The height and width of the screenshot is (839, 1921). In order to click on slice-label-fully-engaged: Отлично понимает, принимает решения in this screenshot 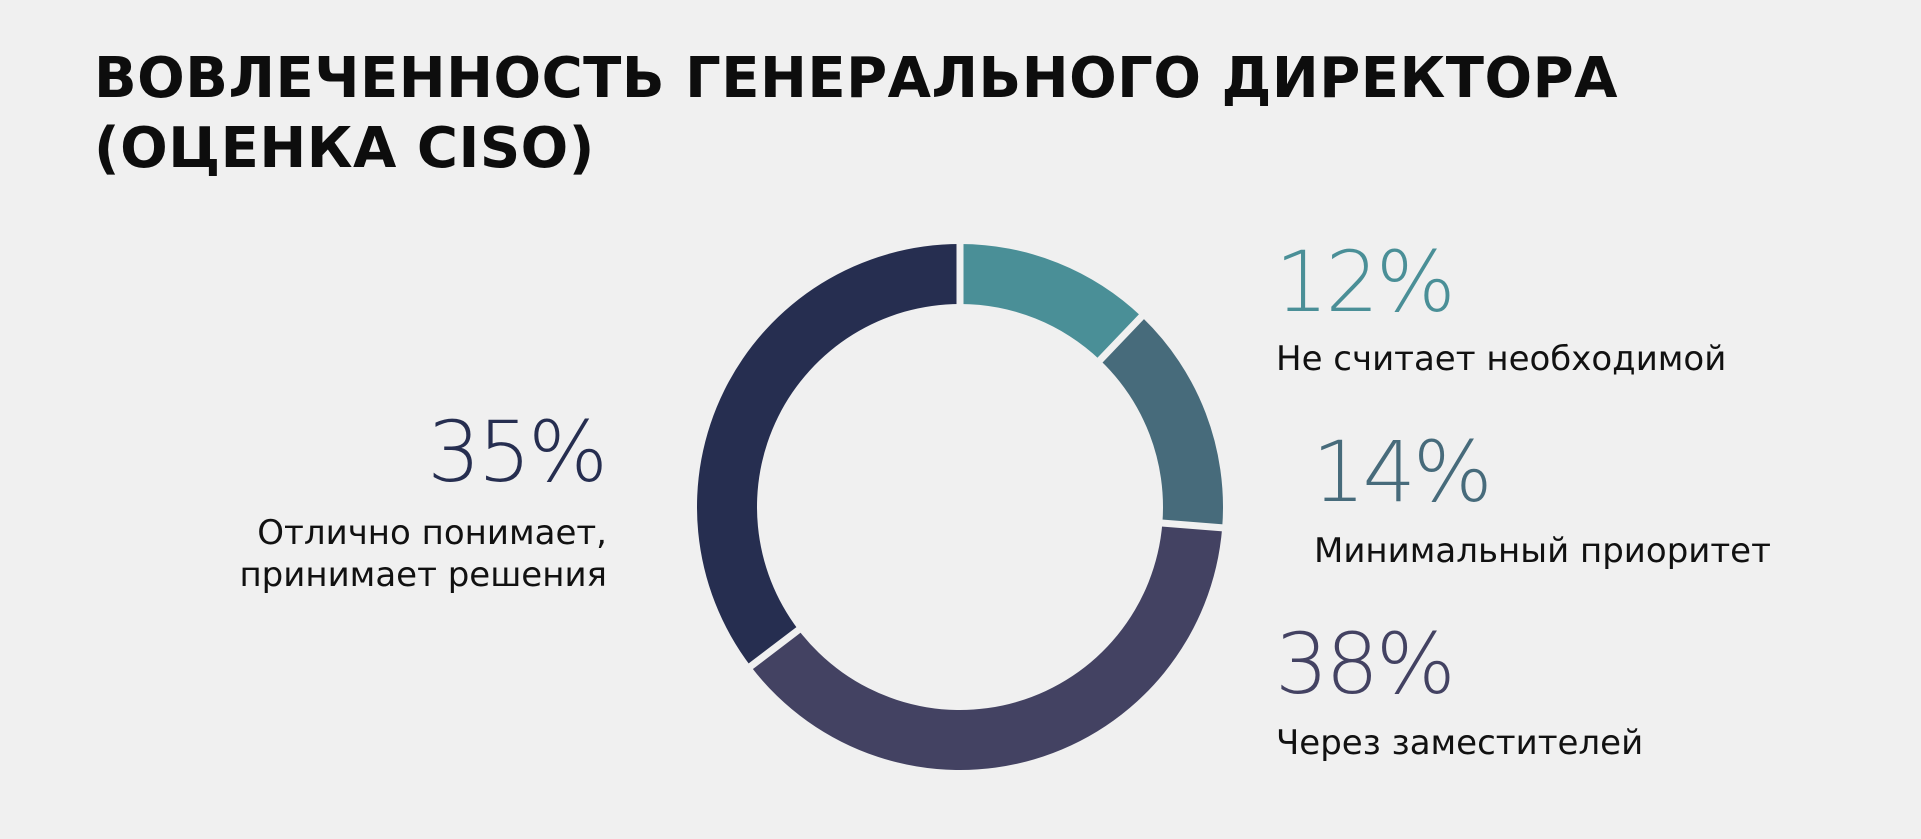, I will do `click(423, 554)`.